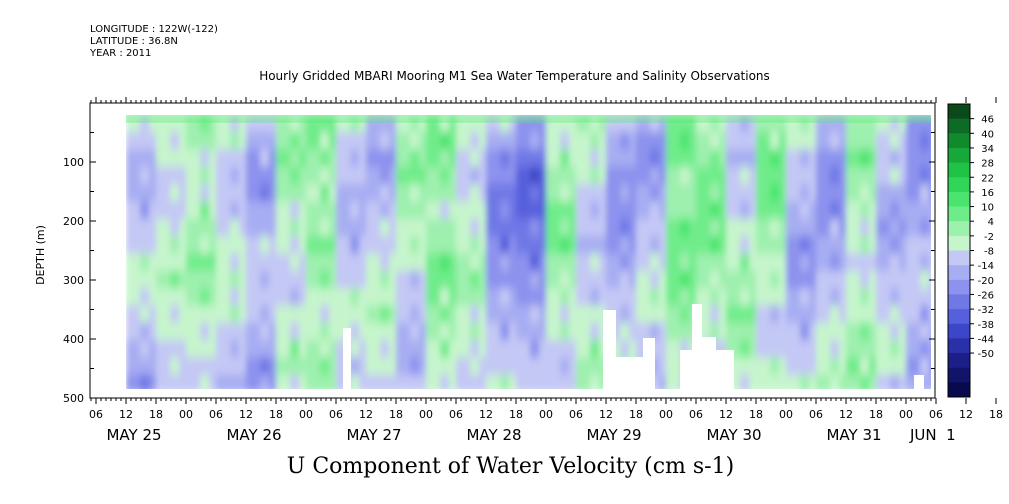  I want to click on x-day-label: MAY 30, so click(733, 435).